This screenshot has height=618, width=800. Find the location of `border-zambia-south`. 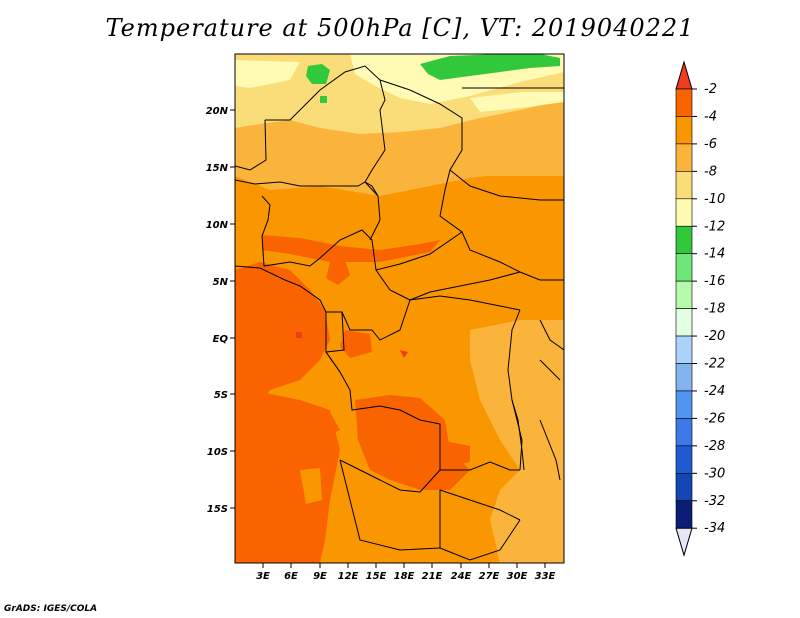

border-zambia-south is located at coordinates (480, 505).